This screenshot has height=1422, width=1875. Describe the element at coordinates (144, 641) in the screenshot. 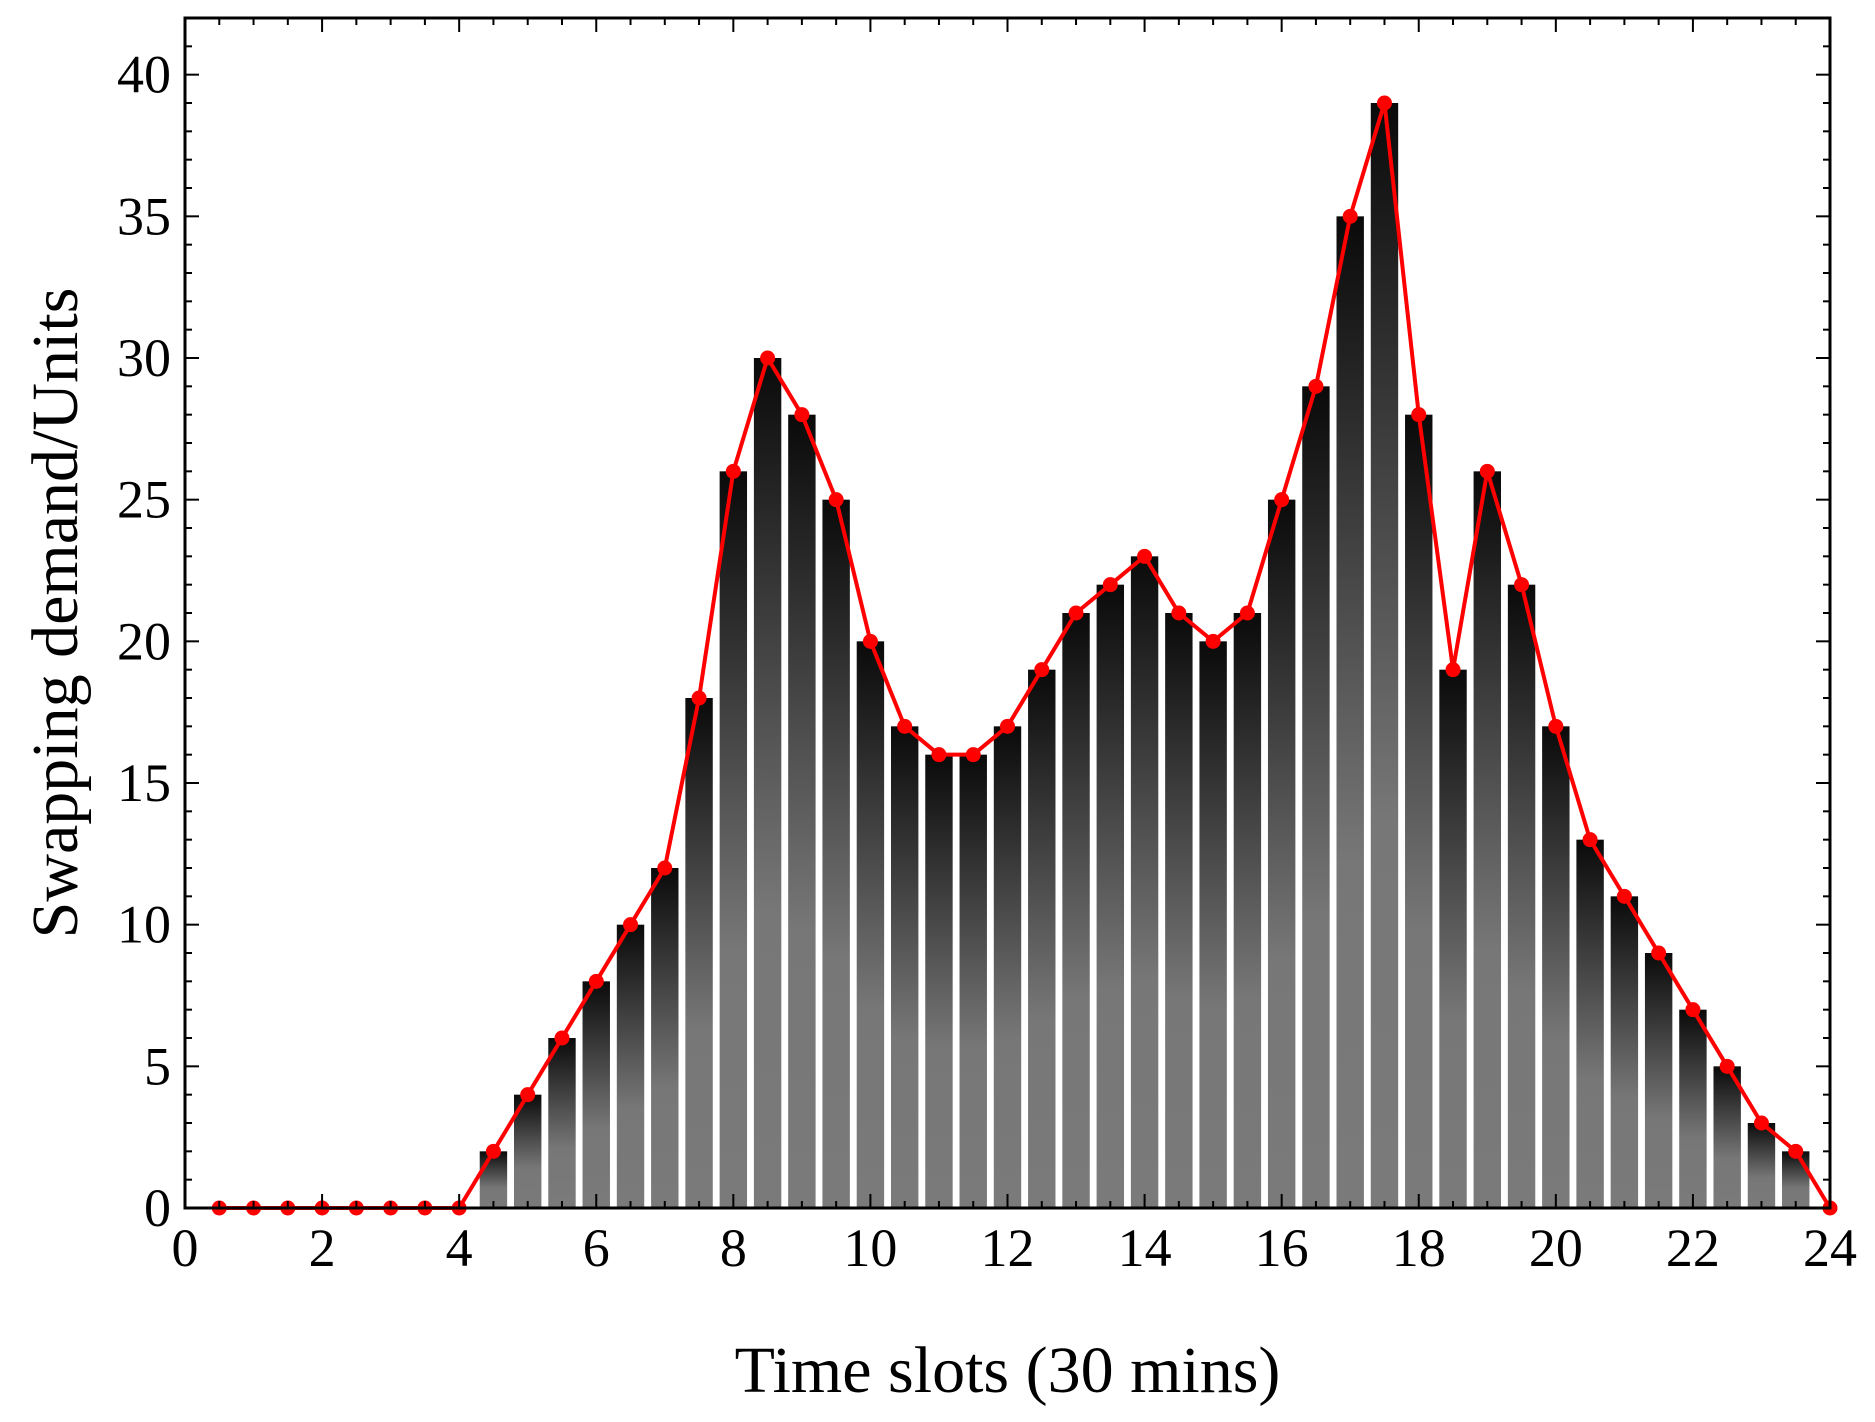

I see `y-tick-label: 20` at that location.